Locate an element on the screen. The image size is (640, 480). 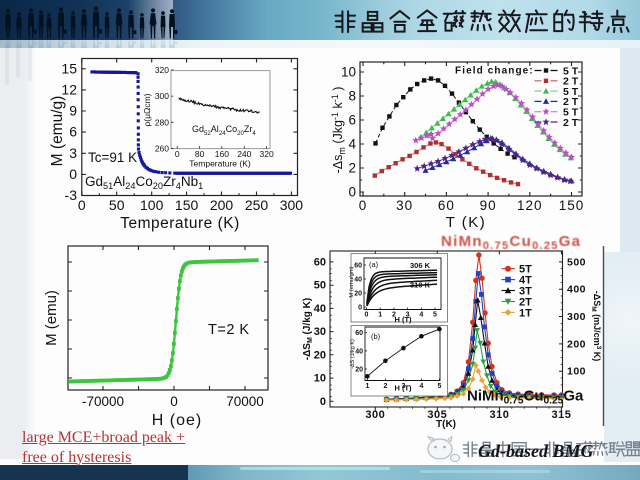
svg-text: 70000 is located at coordinates (245, 401).